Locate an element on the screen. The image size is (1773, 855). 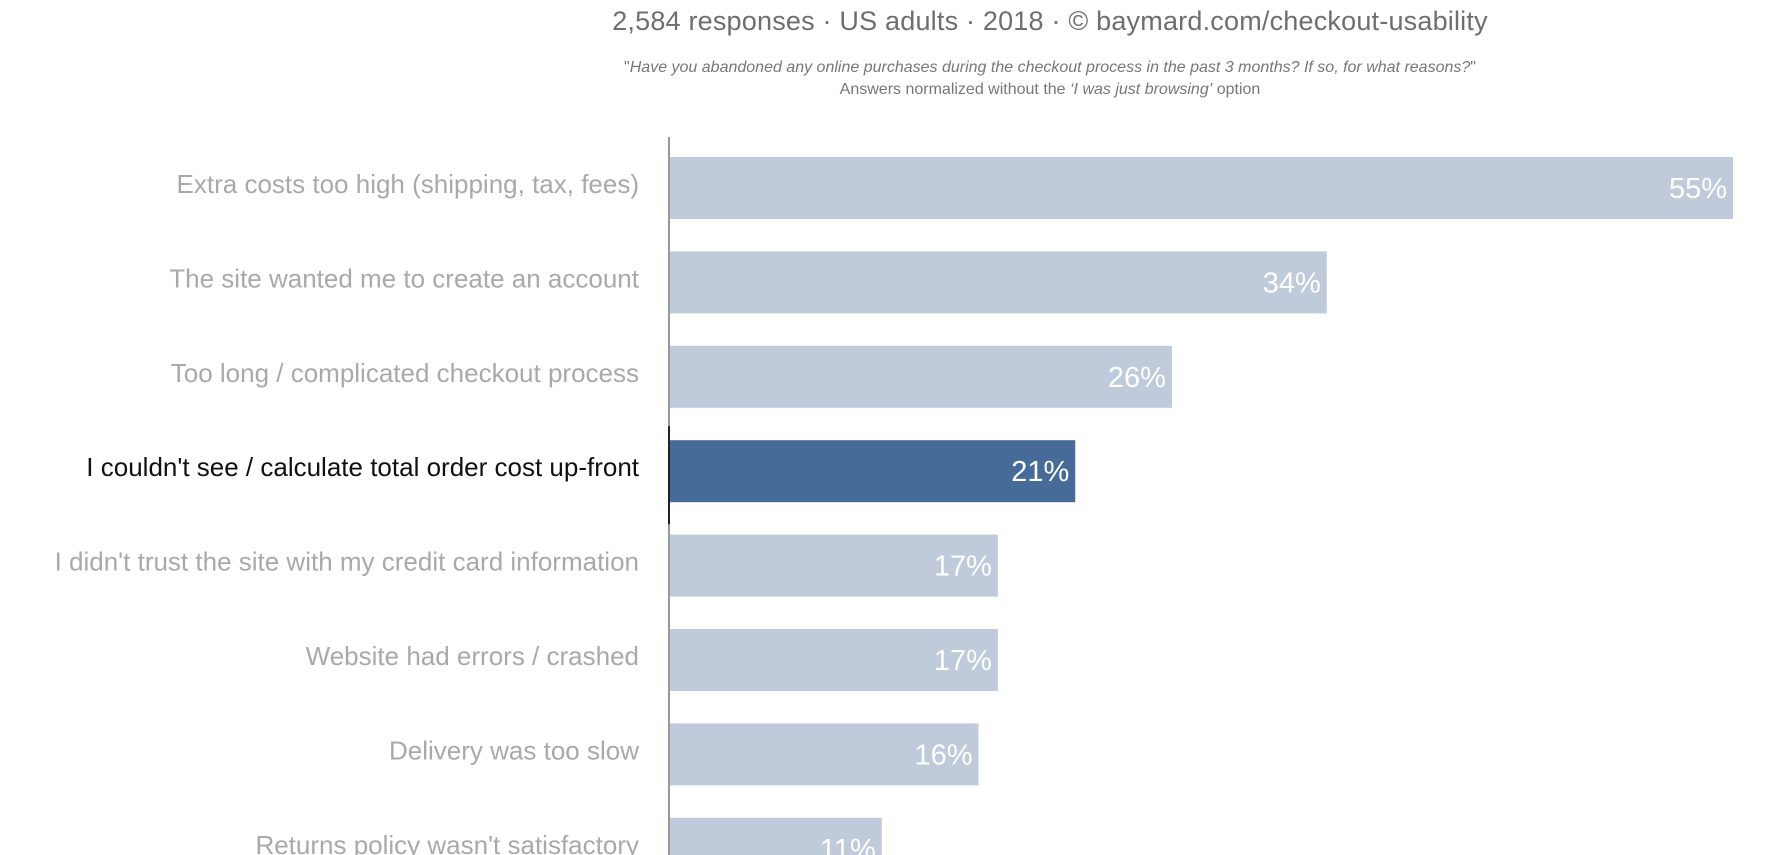
value-label-8: 11% is located at coordinates (848, 844).